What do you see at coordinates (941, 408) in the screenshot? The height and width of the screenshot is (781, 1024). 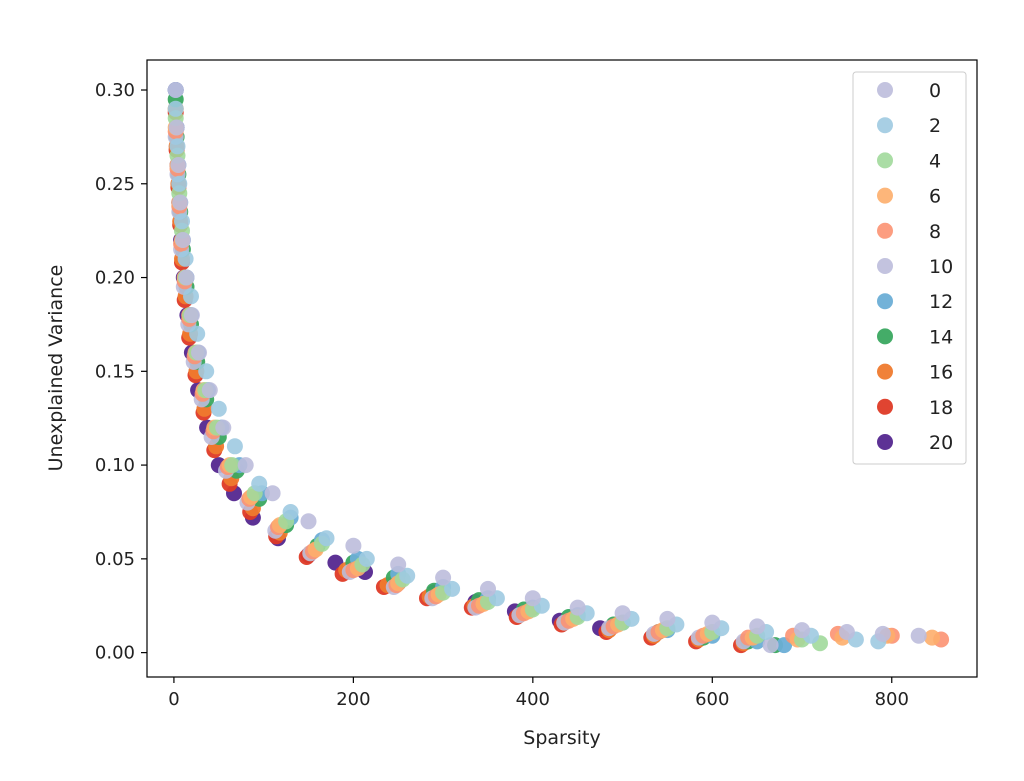 I see `legend-label-18: 18` at bounding box center [941, 408].